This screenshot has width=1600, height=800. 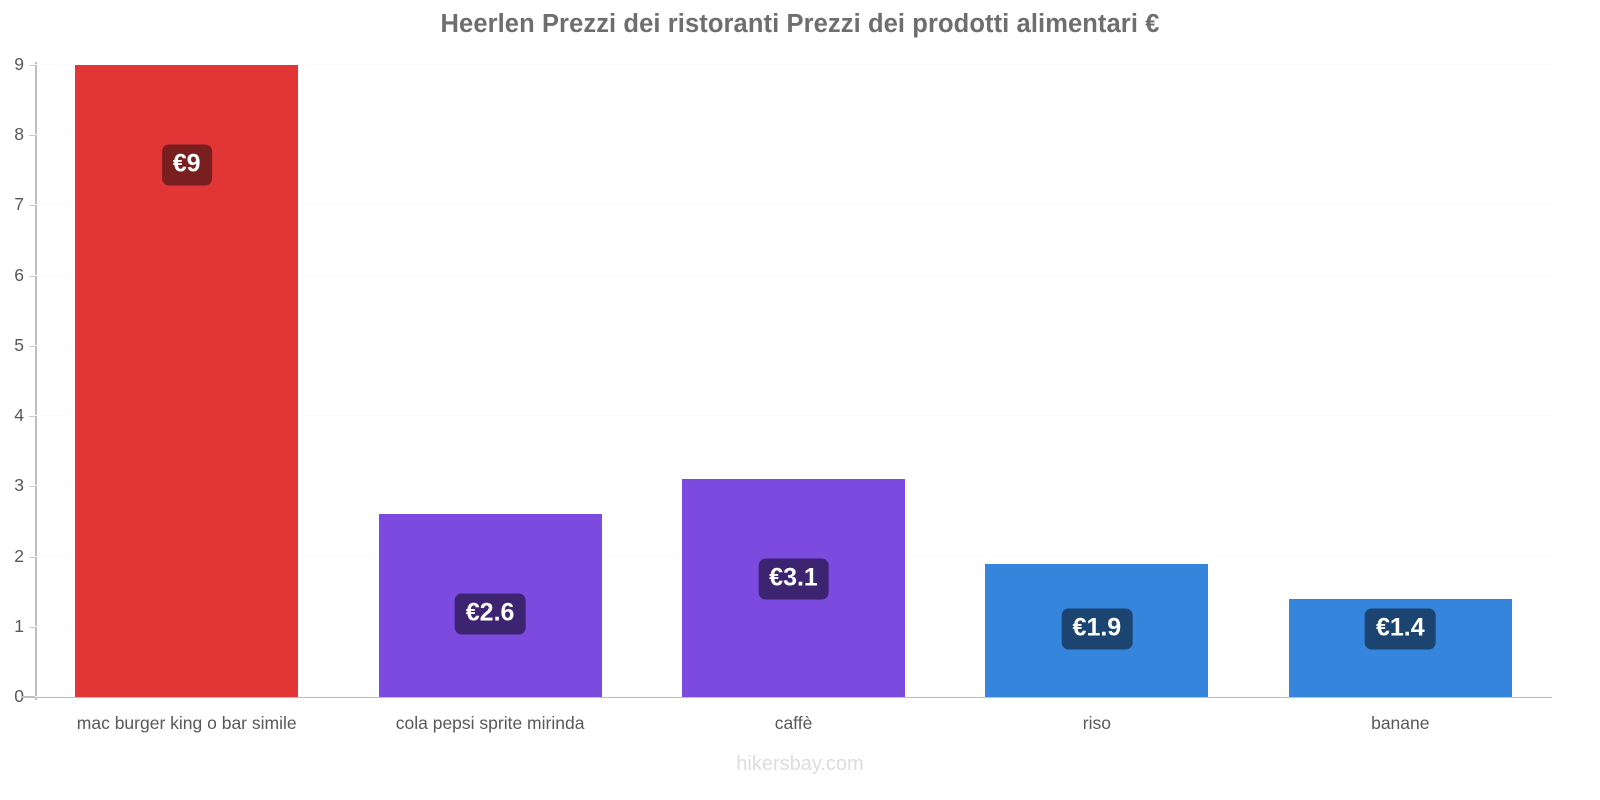 What do you see at coordinates (1097, 629) in the screenshot?
I see `bar-value-label: €1.9` at bounding box center [1097, 629].